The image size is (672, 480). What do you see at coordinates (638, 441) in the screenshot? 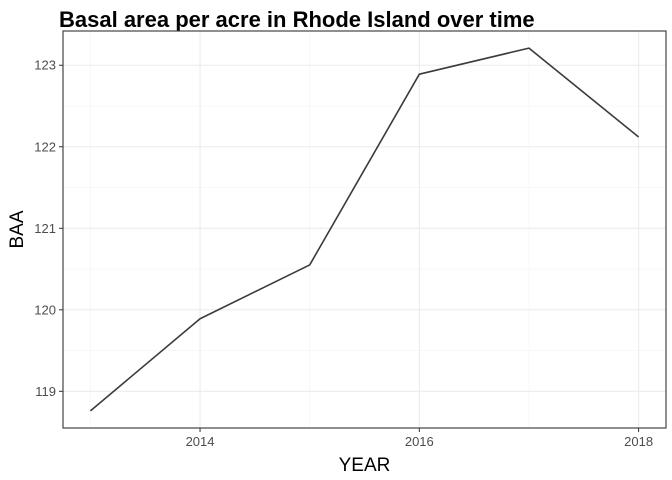
I see `x-tick-label: 2018` at bounding box center [638, 441].